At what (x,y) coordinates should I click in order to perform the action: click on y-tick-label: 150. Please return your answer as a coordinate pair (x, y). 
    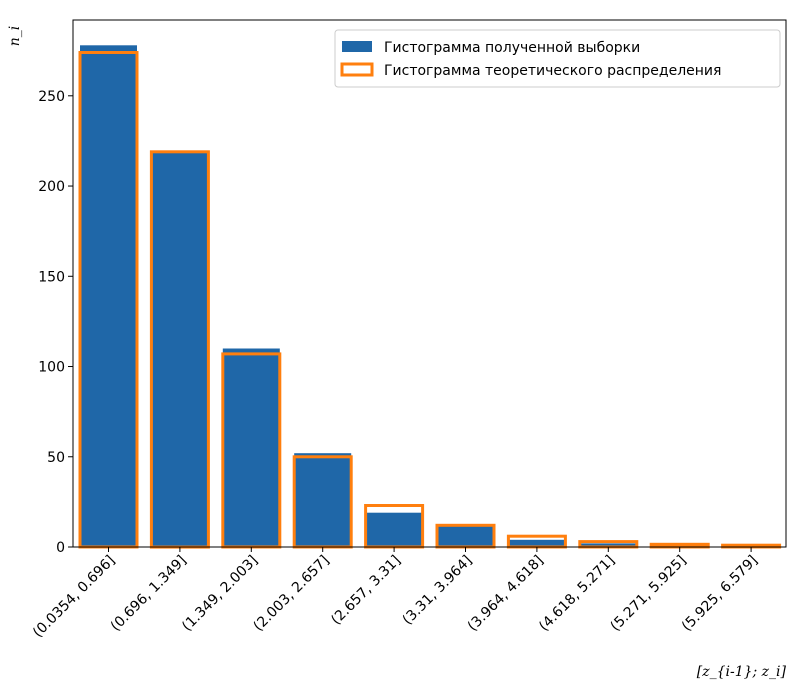
    Looking at the image, I should click on (51, 277).